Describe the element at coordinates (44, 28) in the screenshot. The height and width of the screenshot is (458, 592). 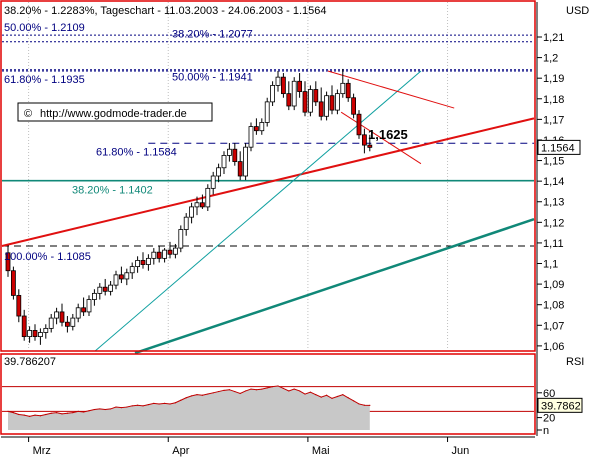
I see `fib-label: 50.00% - 1.2109` at that location.